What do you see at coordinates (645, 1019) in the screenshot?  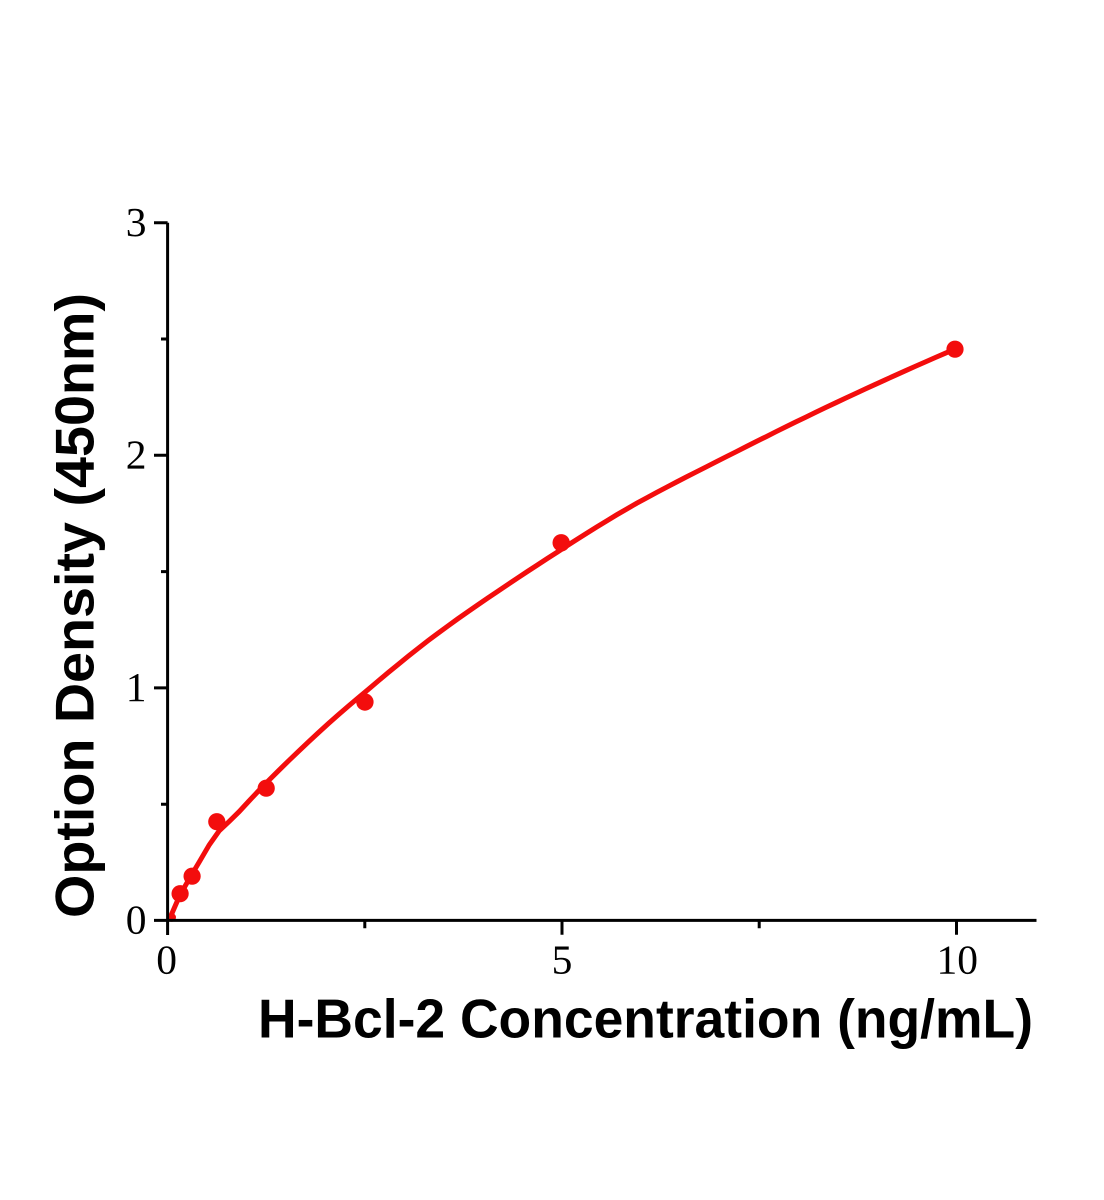 I see `svg-text: H-Bcl-2 Concentration (ng/mL)` at bounding box center [645, 1019].